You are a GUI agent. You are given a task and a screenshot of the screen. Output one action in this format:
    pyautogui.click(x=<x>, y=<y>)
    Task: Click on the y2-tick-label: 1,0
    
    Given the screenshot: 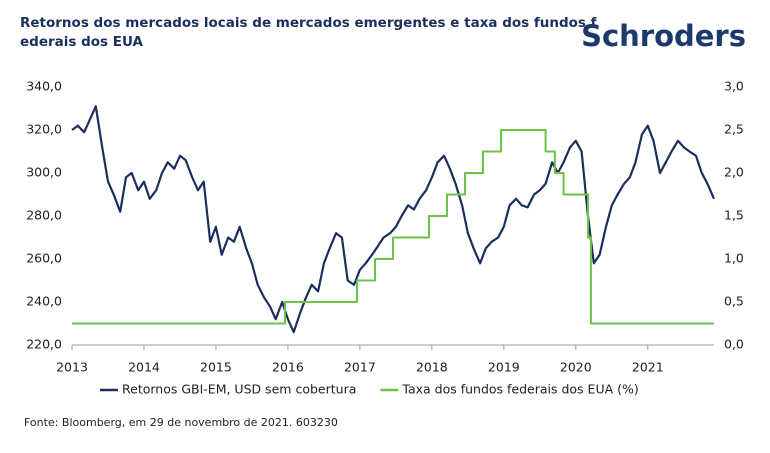 What is the action you would take?
    pyautogui.click(x=734, y=258)
    